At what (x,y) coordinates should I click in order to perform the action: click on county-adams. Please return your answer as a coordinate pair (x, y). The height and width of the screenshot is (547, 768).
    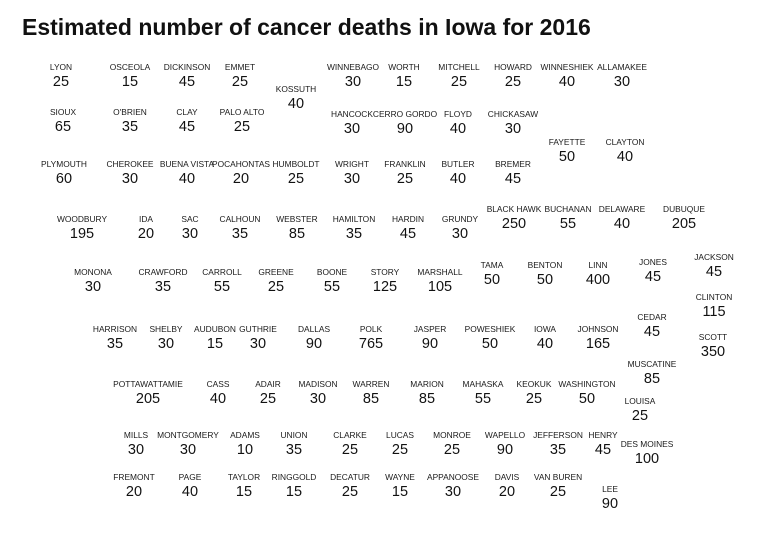
    Looking at the image, I should click on (244, 432).